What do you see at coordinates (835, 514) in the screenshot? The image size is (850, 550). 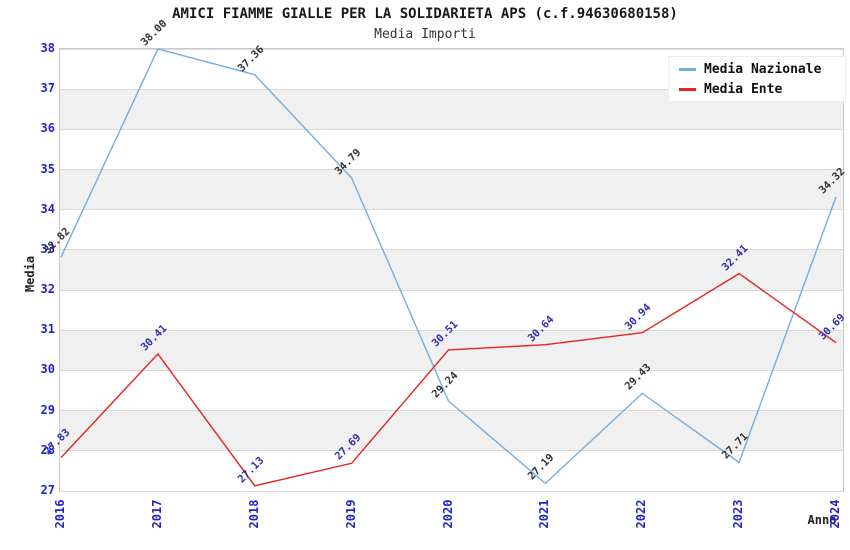 I see `x-tick-label: 2024` at bounding box center [835, 514].